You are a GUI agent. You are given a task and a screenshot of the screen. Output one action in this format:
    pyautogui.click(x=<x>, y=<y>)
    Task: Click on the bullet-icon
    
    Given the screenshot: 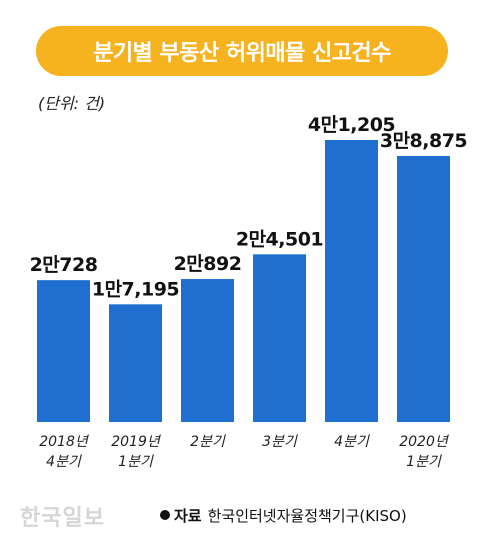 What is the action you would take?
    pyautogui.click(x=165, y=515)
    